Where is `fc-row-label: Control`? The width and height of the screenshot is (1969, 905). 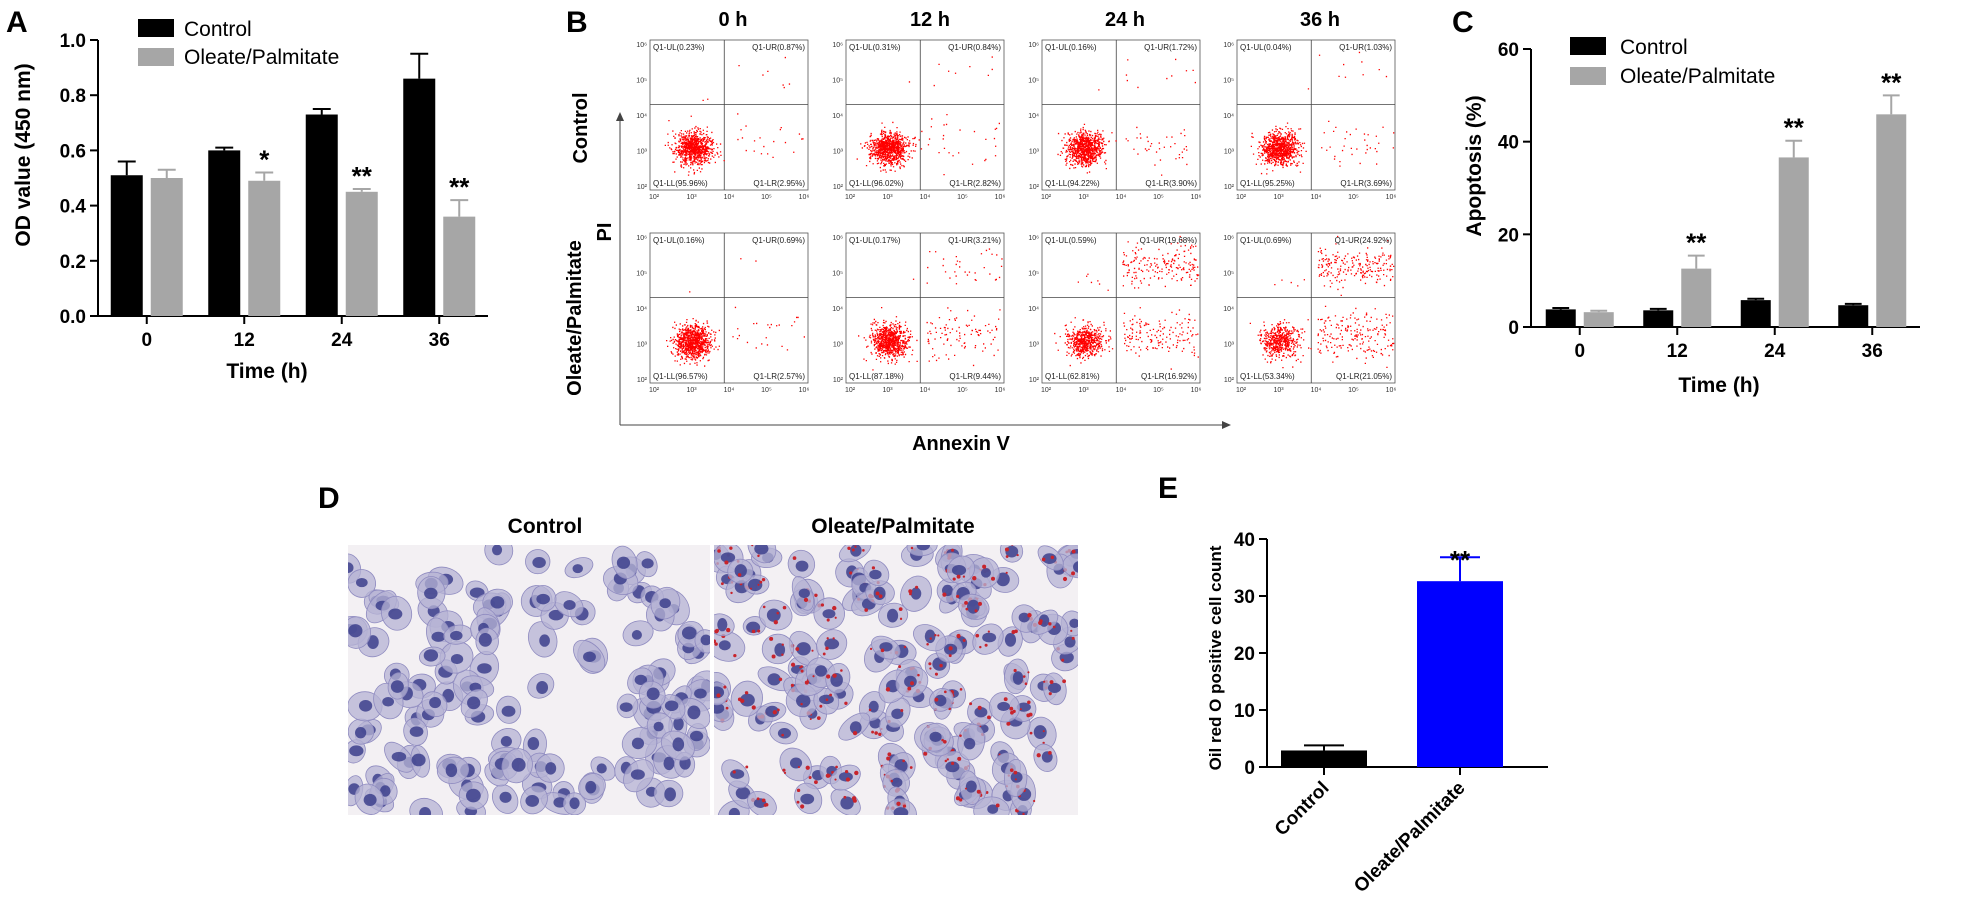 fc-row-label: Control is located at coordinates (581, 127).